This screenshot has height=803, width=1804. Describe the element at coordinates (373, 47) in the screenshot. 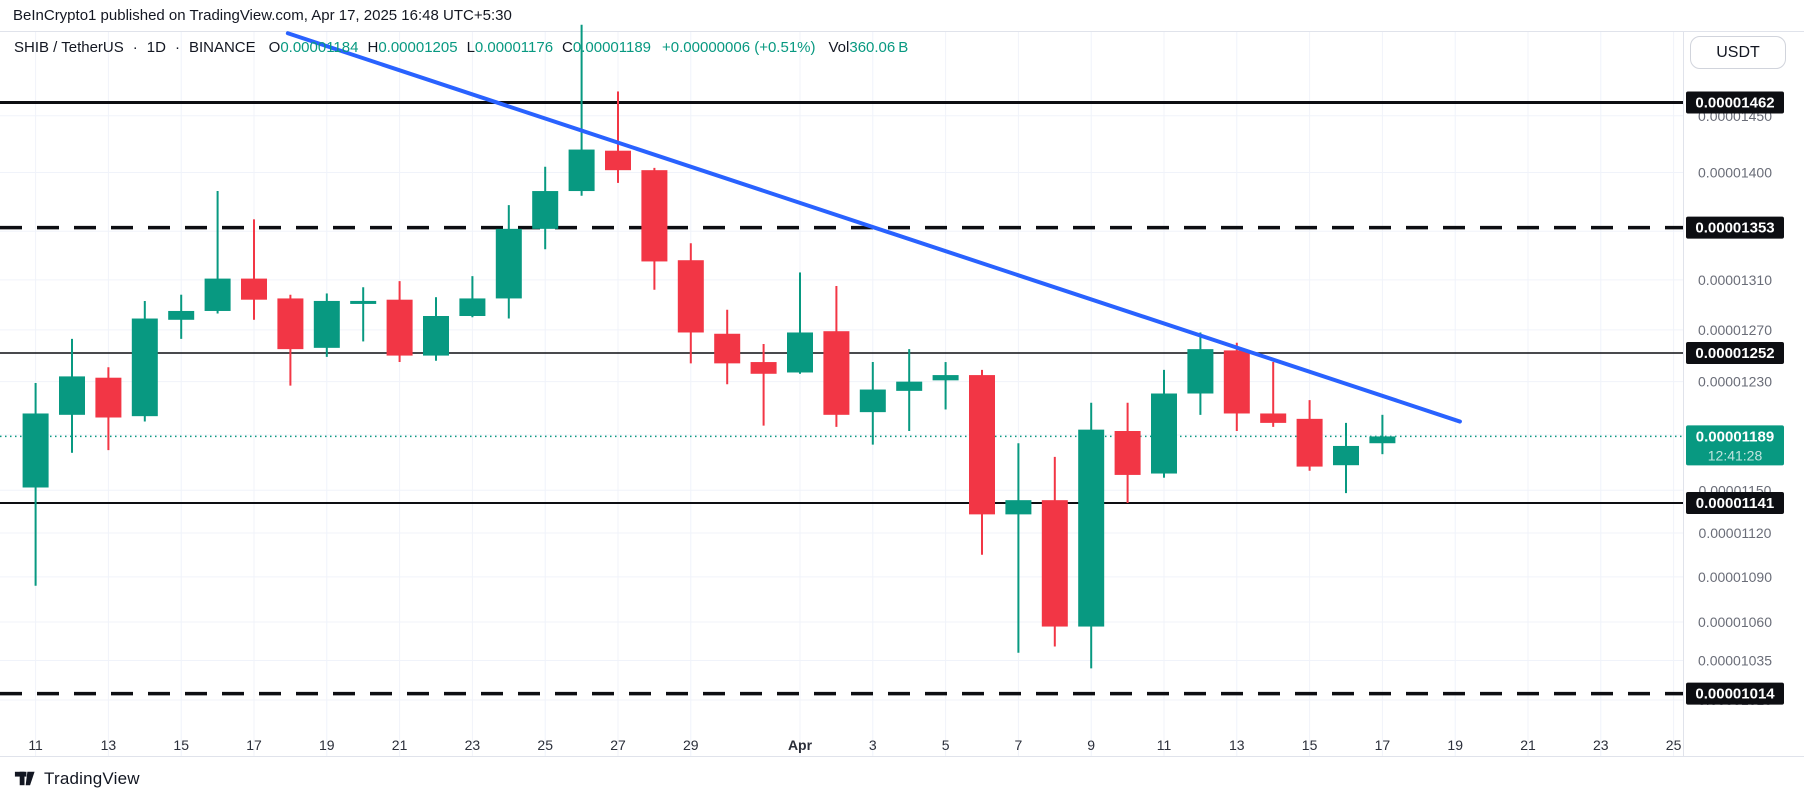

I see `high-label: H` at that location.